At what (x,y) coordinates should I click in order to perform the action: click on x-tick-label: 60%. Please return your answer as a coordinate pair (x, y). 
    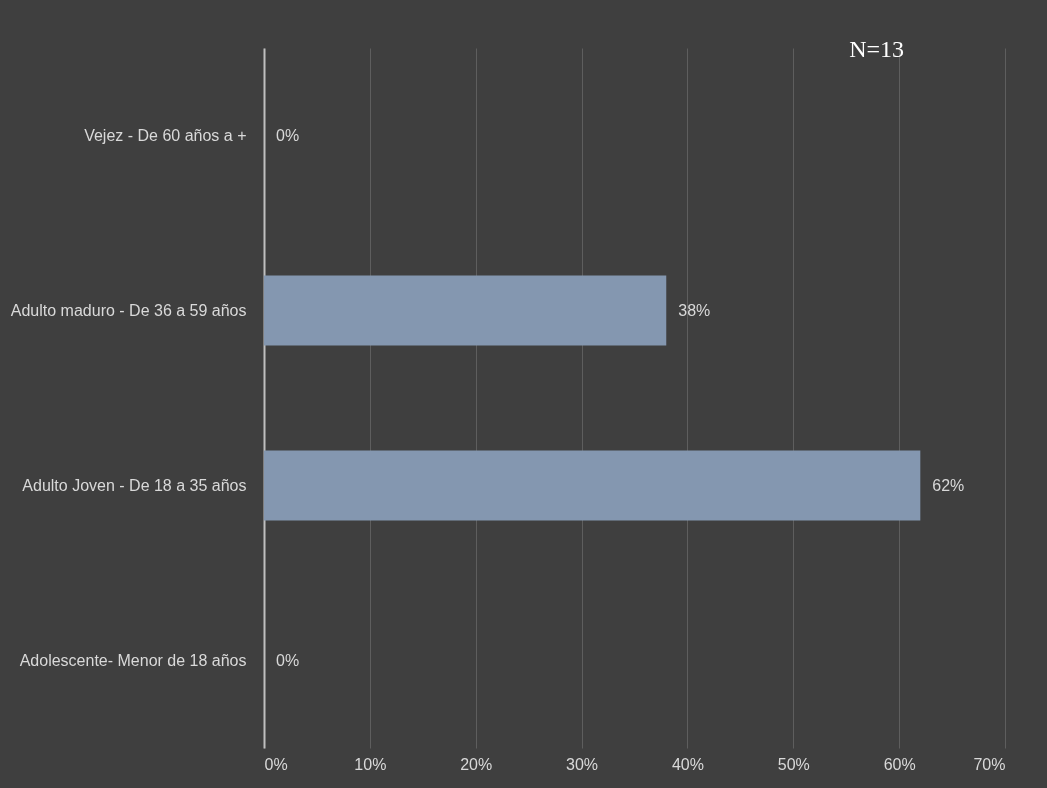
    Looking at the image, I should click on (899, 764).